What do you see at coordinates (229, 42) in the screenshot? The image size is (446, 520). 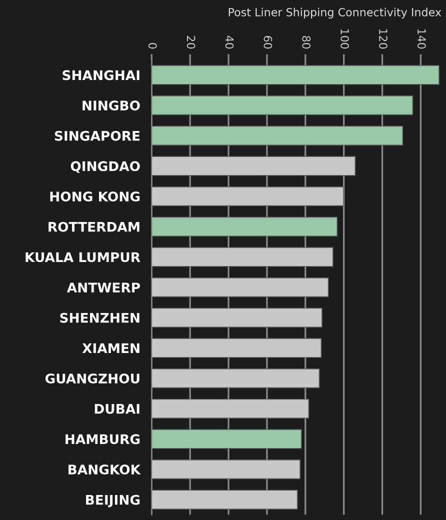 I see `x-tick-label: 40` at bounding box center [229, 42].